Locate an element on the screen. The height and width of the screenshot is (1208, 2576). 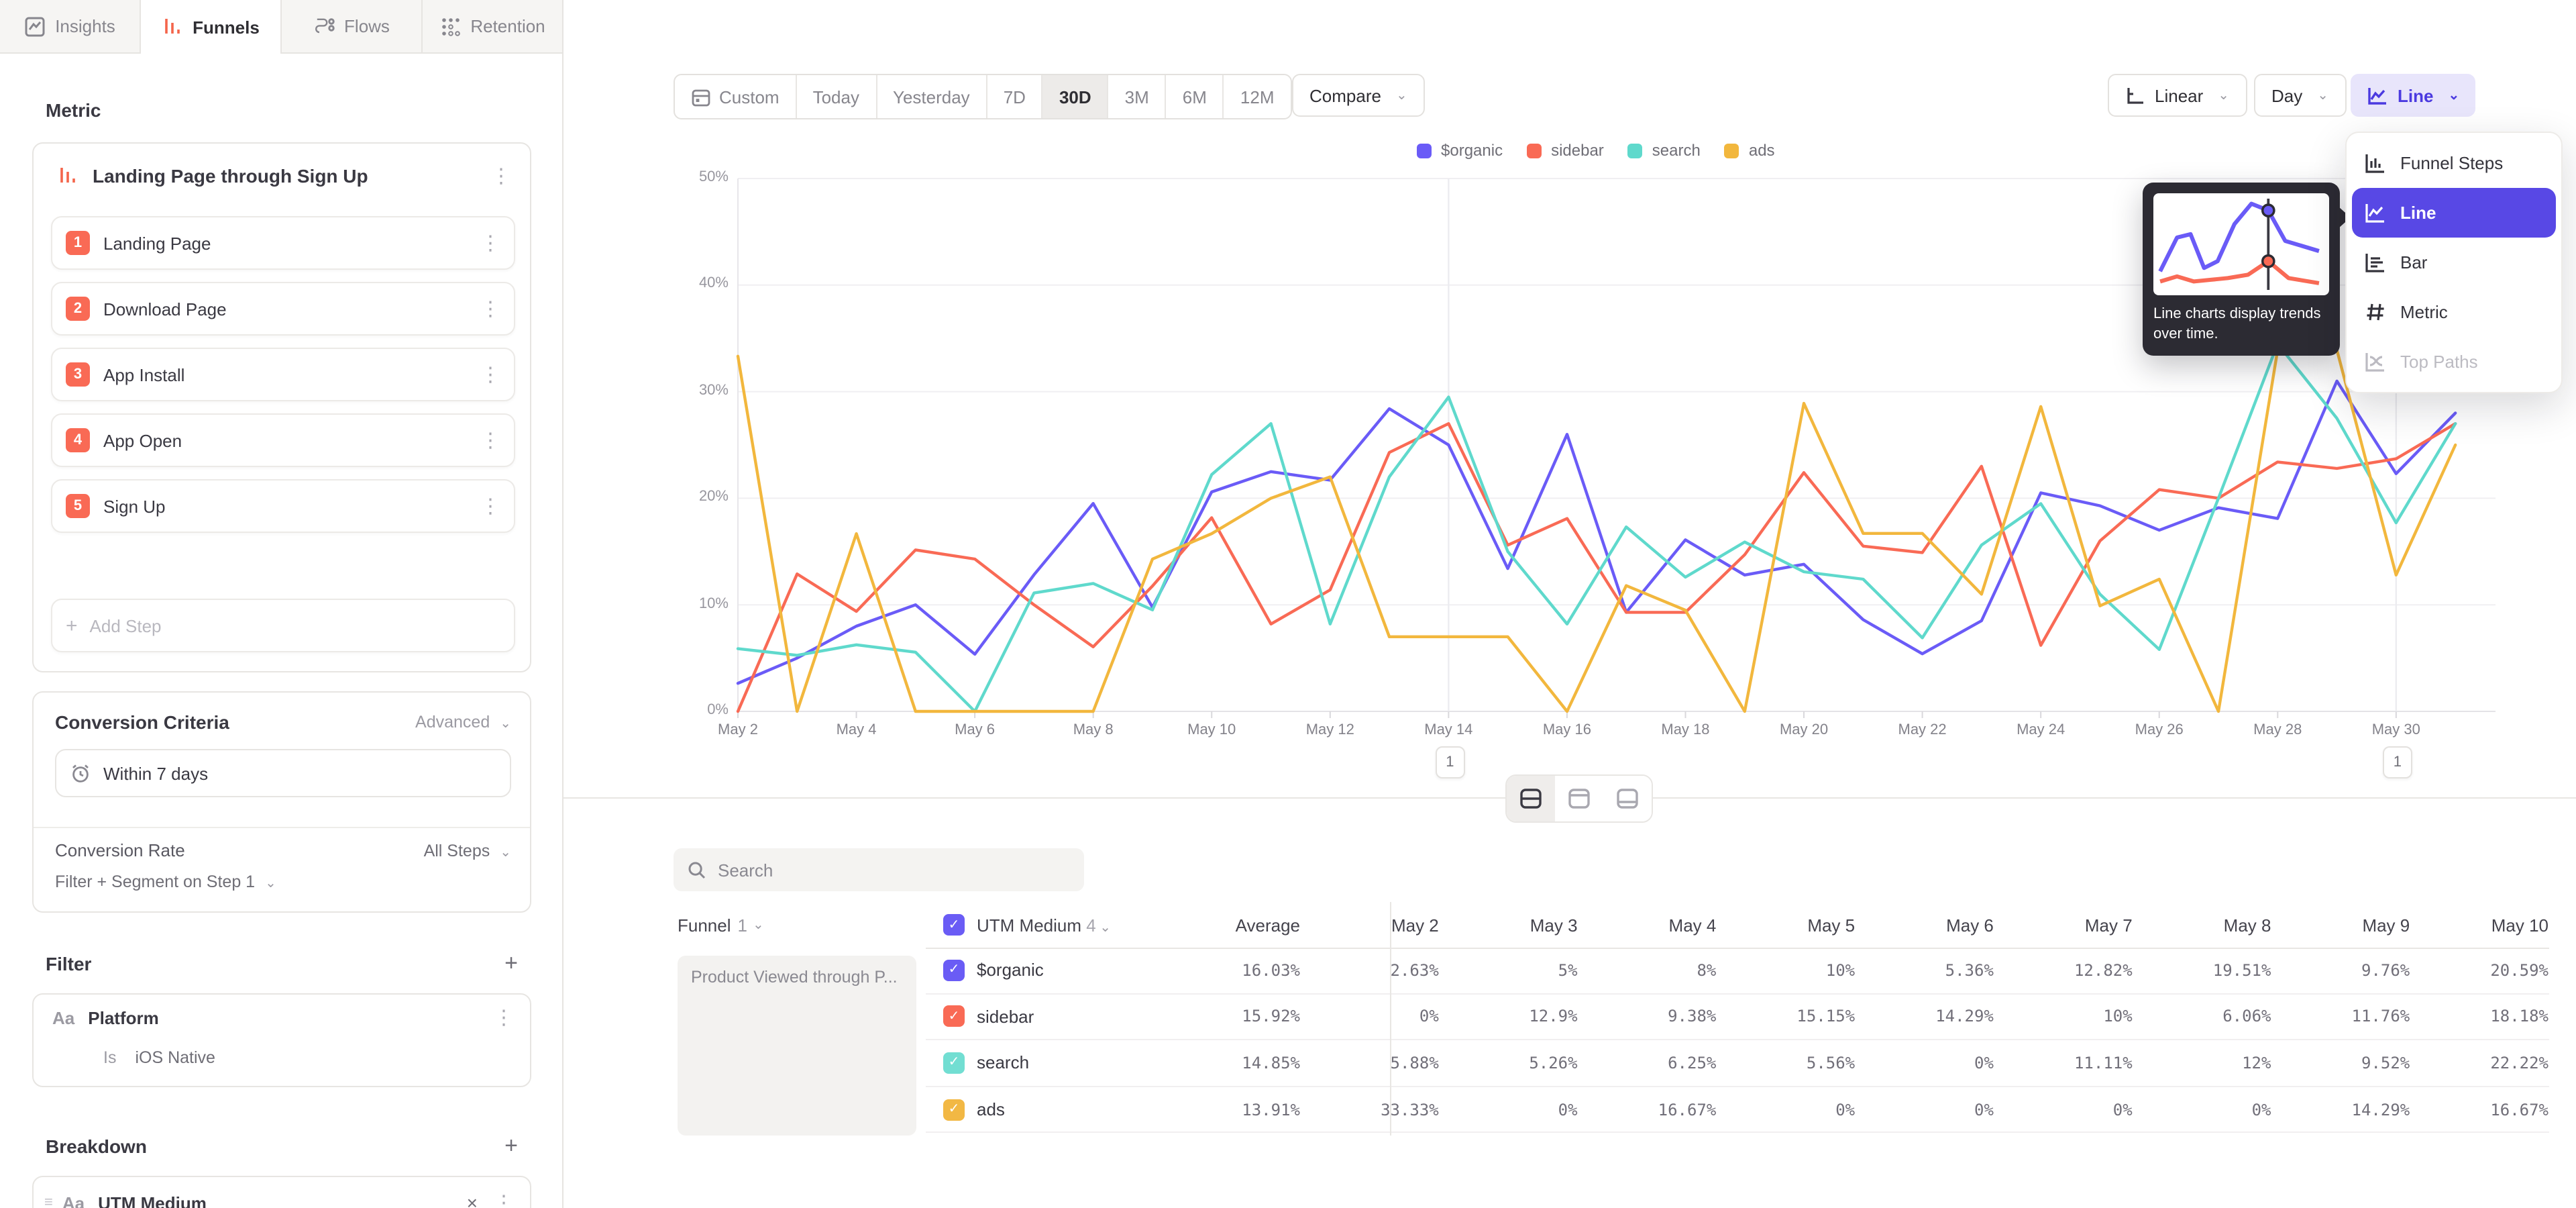
funnel-steps-icon is located at coordinates (2374, 163).